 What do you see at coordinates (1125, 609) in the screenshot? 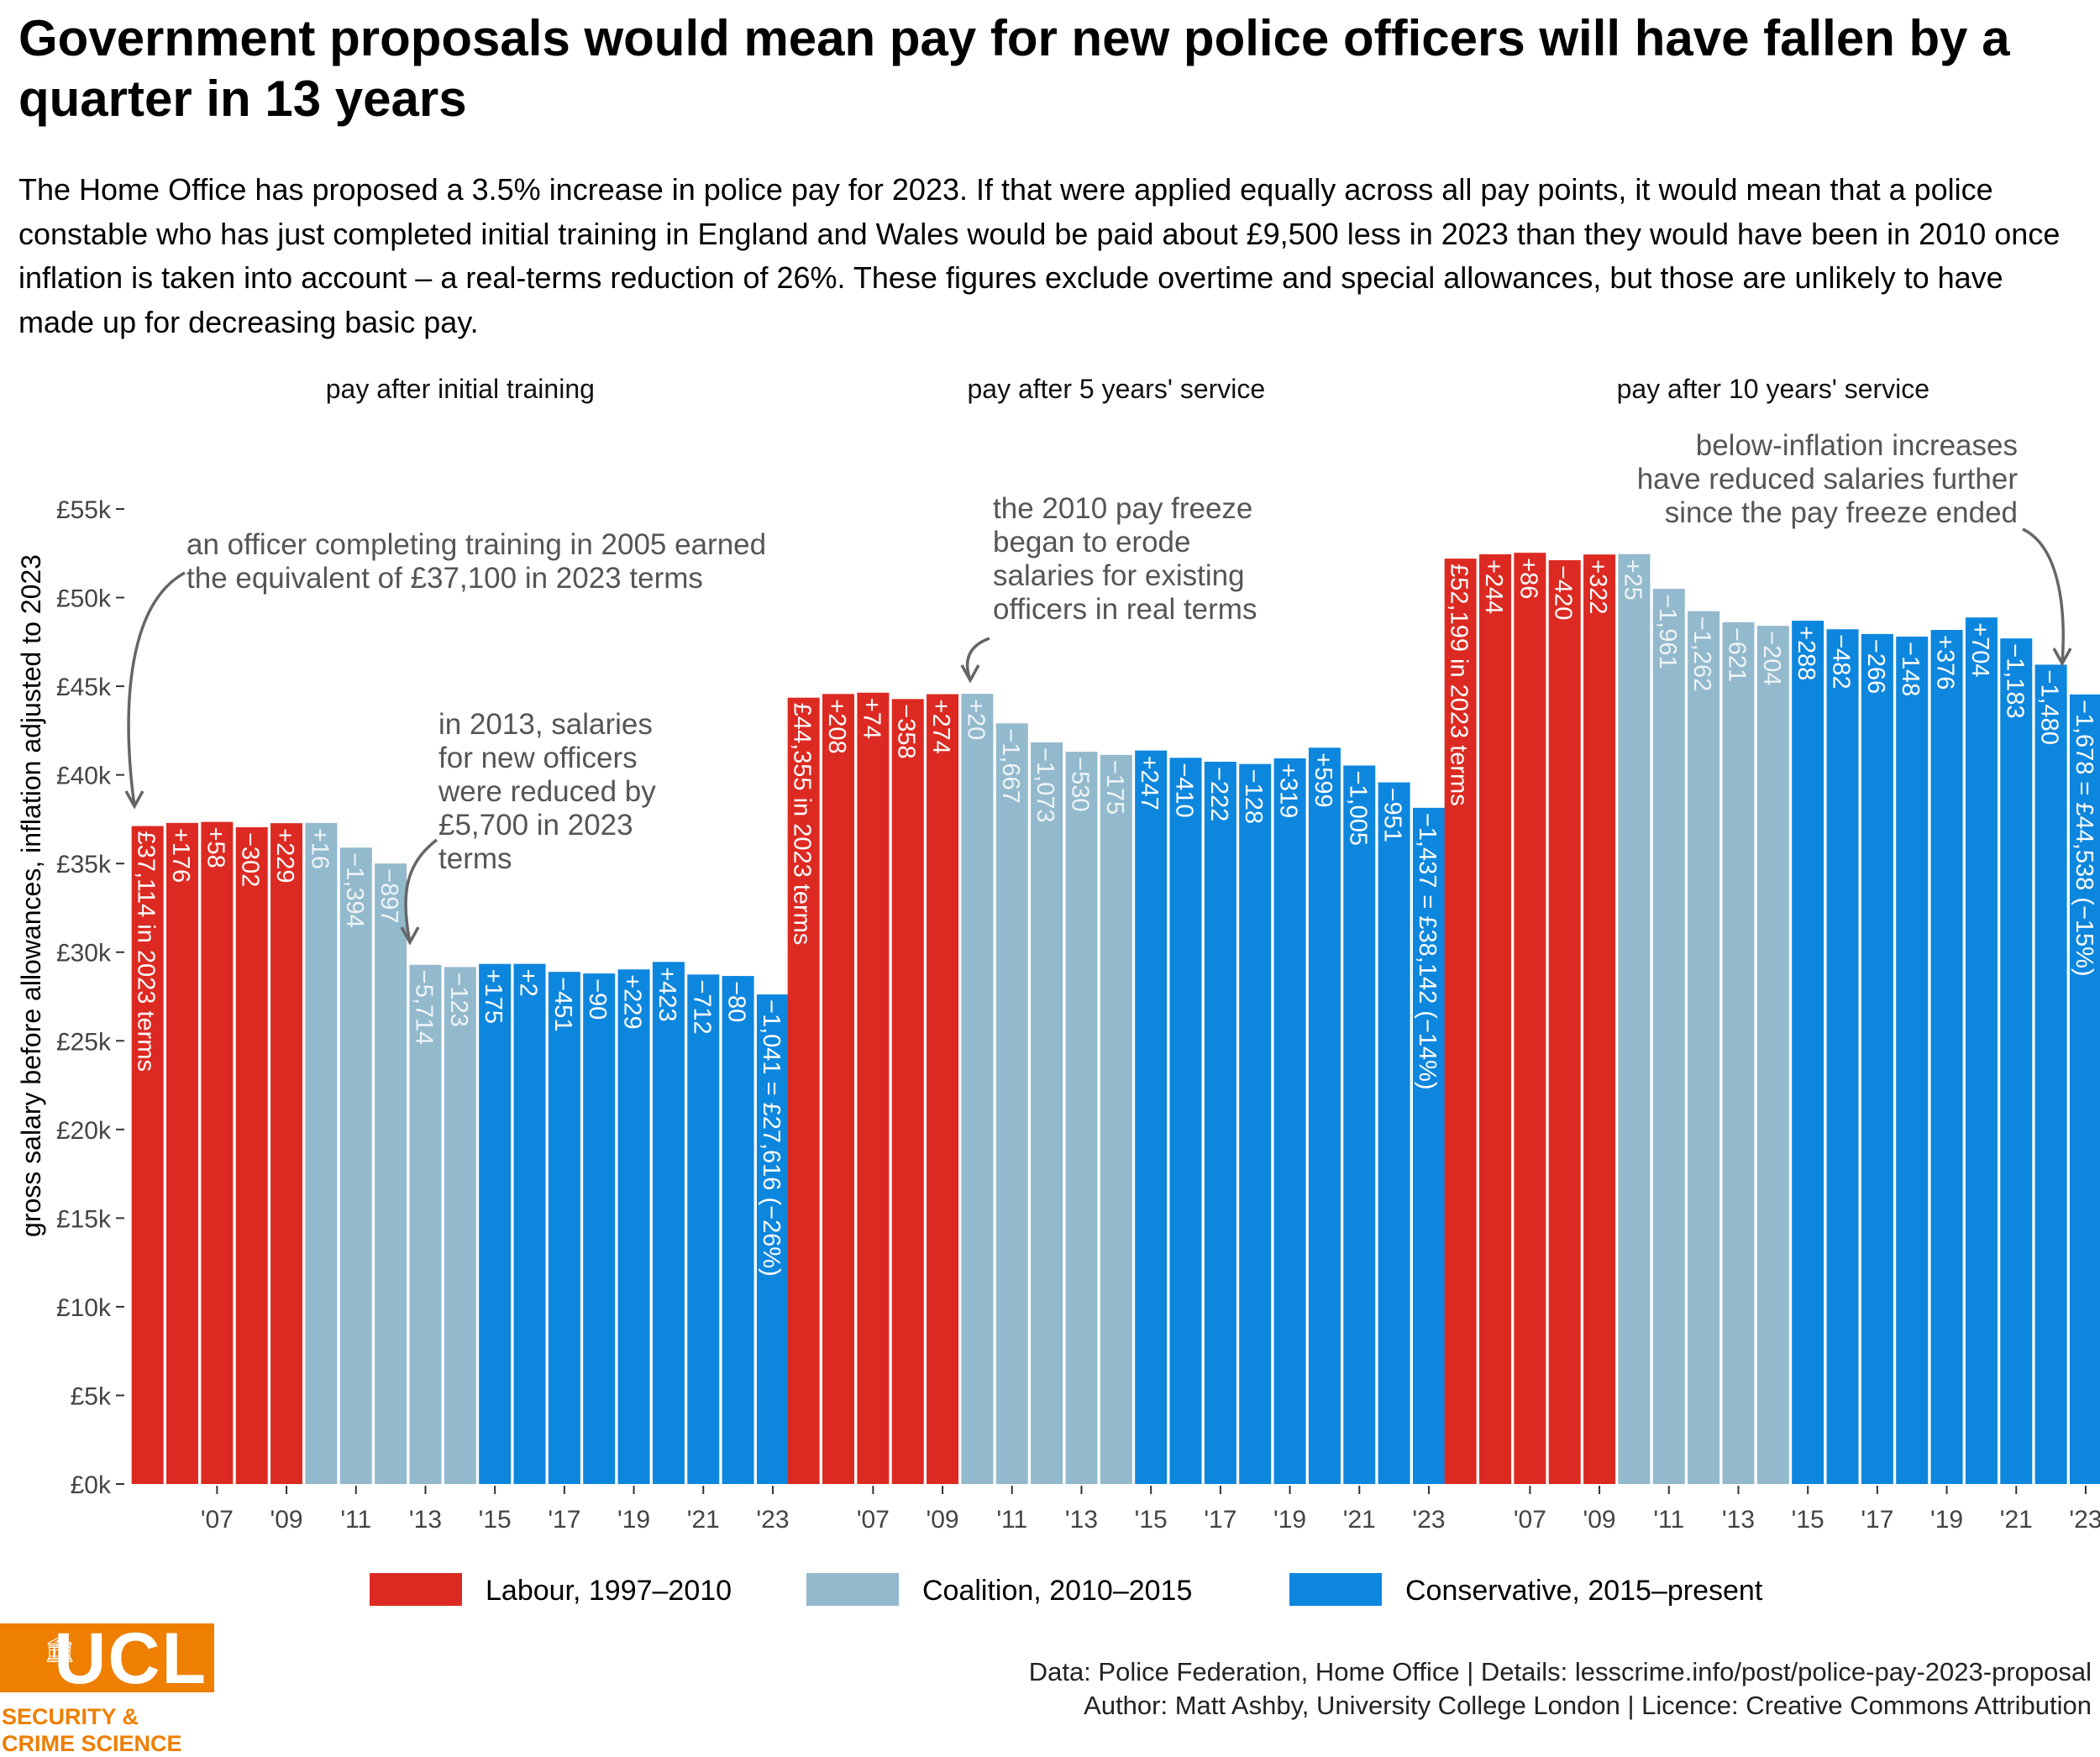
I see `annotation-line: officers in real terms` at bounding box center [1125, 609].